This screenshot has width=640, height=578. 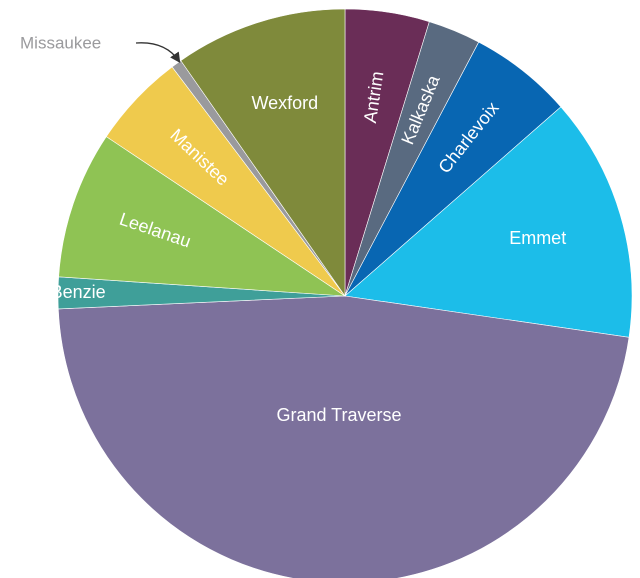 What do you see at coordinates (338, 415) in the screenshot?
I see `slice-label-grand-traverse: Grand Traverse` at bounding box center [338, 415].